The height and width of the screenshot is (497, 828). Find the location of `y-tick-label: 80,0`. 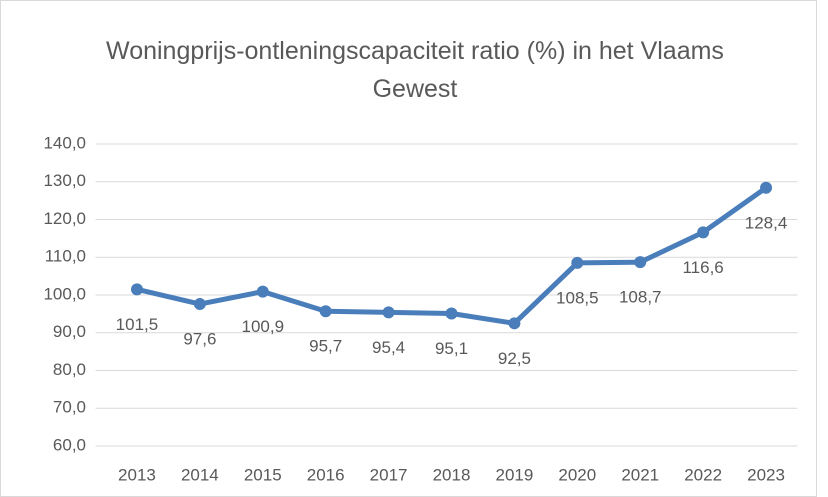

y-tick-label: 80,0 is located at coordinates (69, 369).